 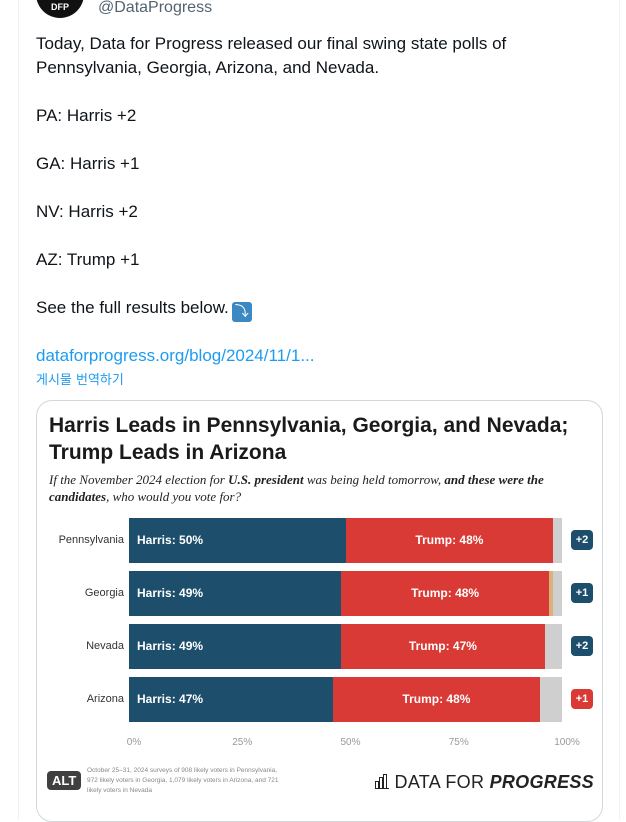 What do you see at coordinates (64, 780) in the screenshot?
I see `alt-text-badge: ALT` at bounding box center [64, 780].